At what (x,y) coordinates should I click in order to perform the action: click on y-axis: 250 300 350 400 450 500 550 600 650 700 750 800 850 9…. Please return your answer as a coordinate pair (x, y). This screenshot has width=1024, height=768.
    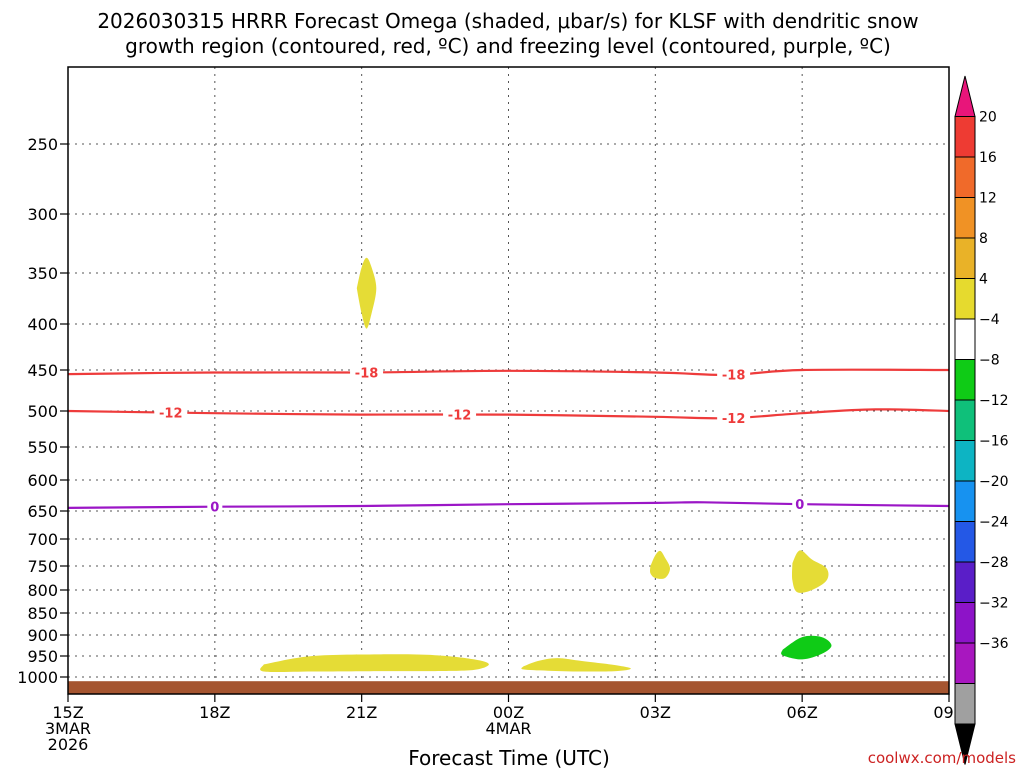
    Looking at the image, I should click on (42, 411).